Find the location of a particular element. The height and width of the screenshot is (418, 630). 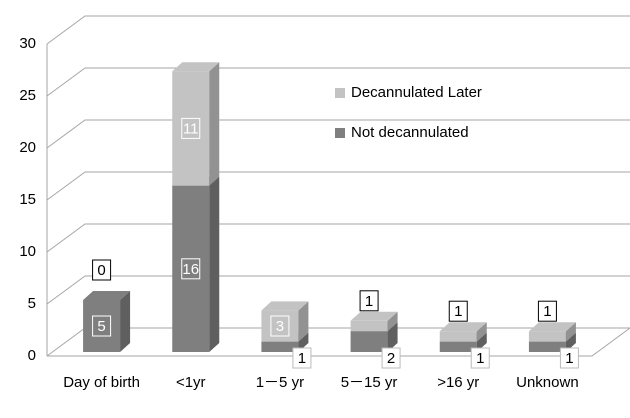

x-tick-label: Unknown is located at coordinates (547, 382).